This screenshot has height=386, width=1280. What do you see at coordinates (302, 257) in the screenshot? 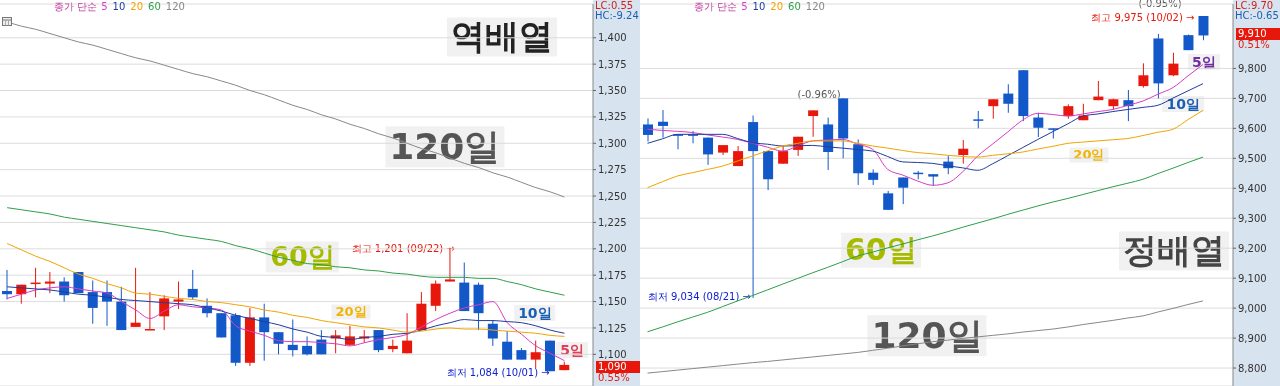
I see `annotation: 60일` at bounding box center [302, 257].